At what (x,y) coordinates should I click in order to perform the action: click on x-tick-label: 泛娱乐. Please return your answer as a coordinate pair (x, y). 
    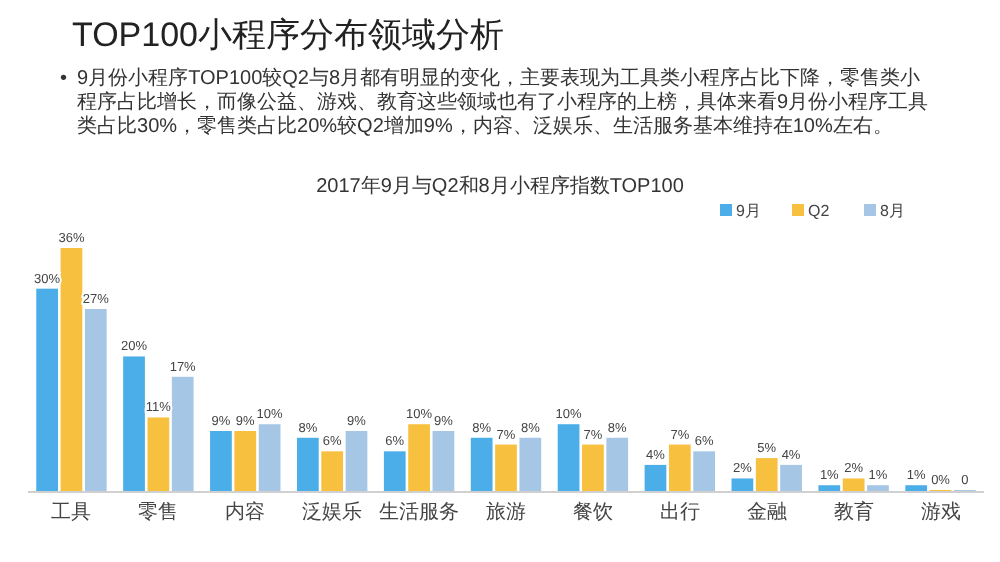
    Looking at the image, I should click on (332, 512).